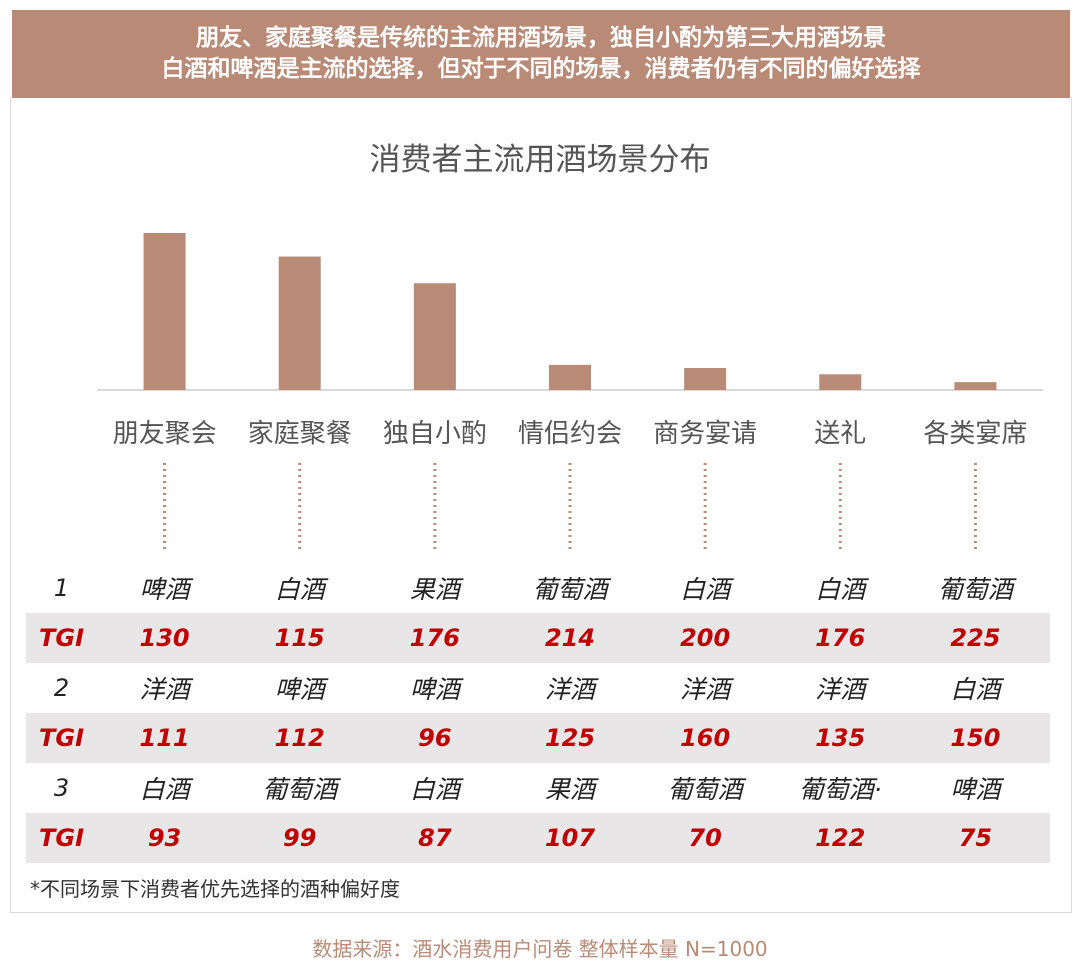 The height and width of the screenshot is (977, 1080). What do you see at coordinates (541, 38) in the screenshot?
I see `banner-line-1: 朋友、家庭聚餐是传统的主流用酒场景，独自小酌为第三大用酒场景` at bounding box center [541, 38].